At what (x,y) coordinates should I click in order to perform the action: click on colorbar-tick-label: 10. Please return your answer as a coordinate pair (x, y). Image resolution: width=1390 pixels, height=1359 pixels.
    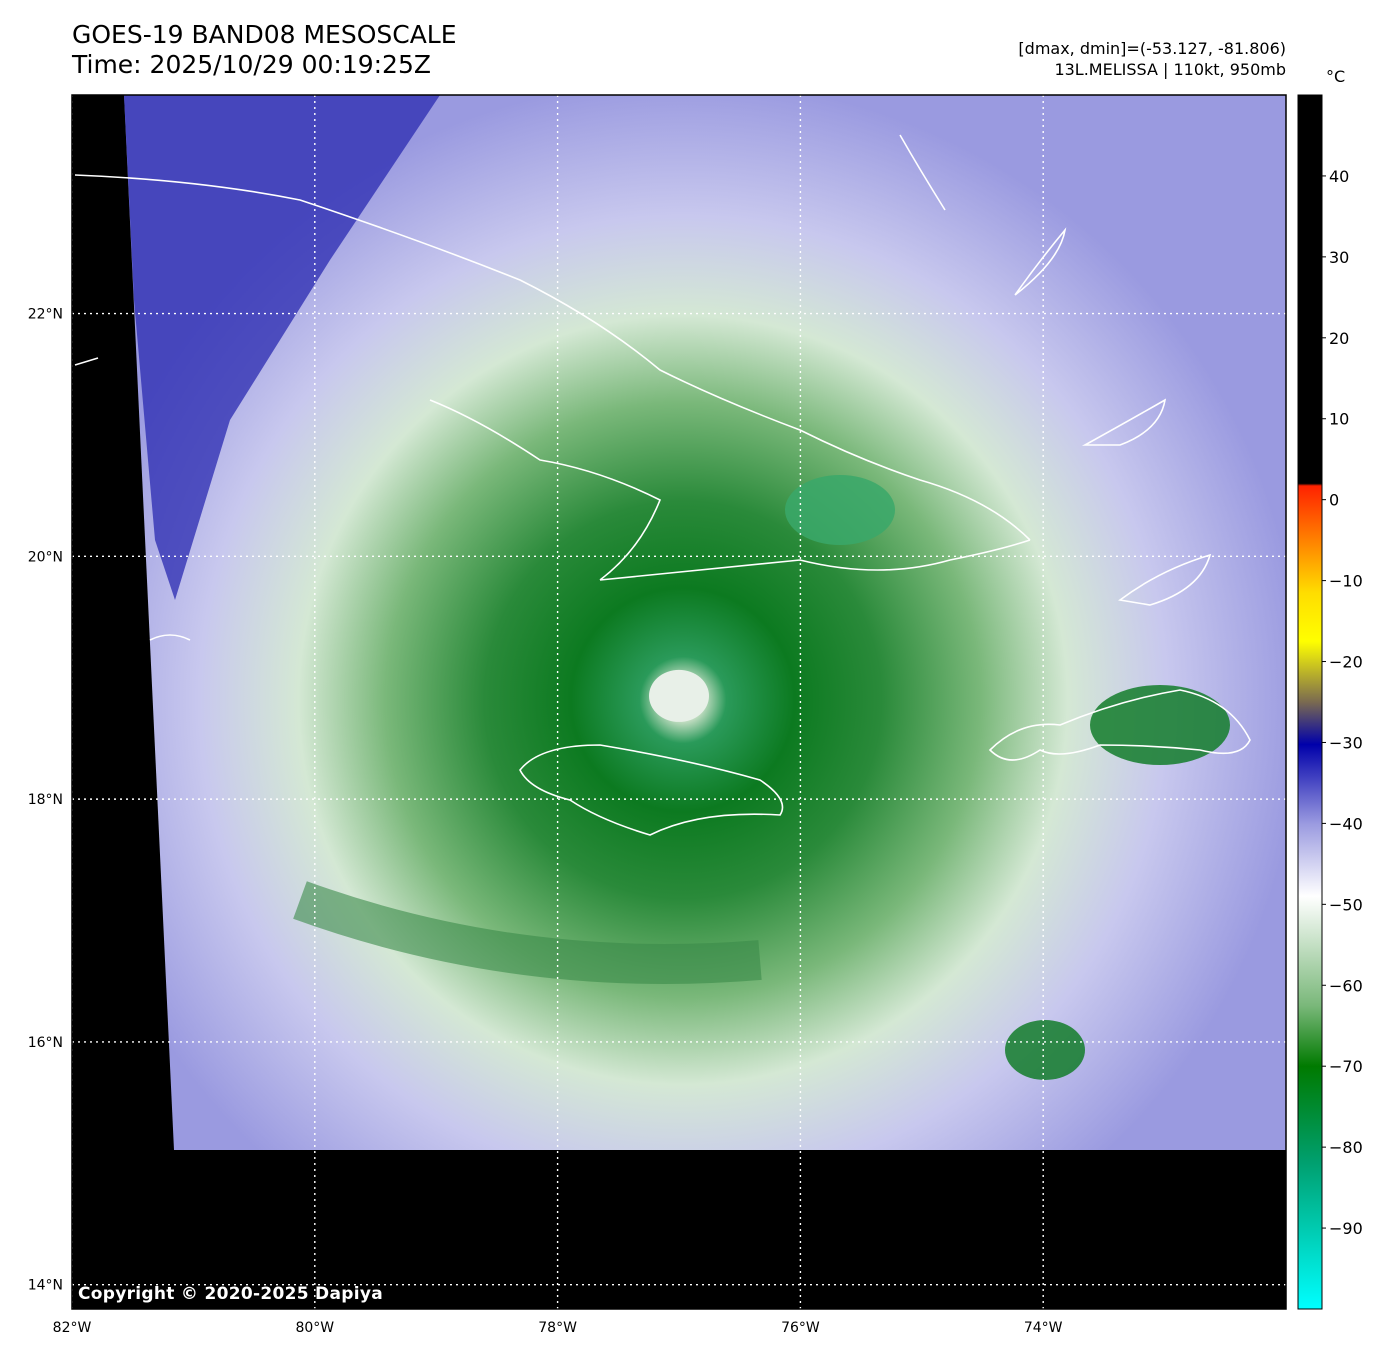
    Looking at the image, I should click on (1339, 419).